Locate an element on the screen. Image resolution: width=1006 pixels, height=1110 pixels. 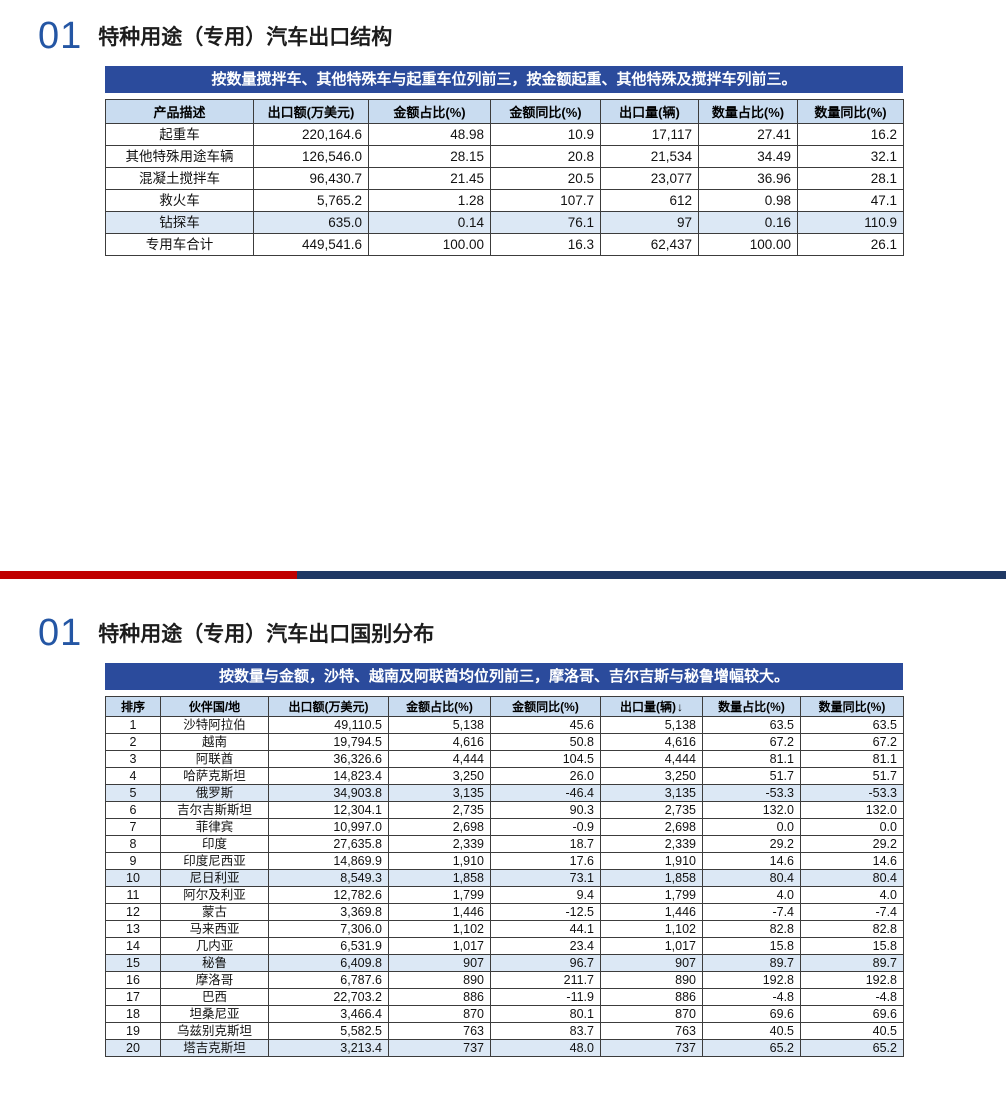
table-cell: 104.5 is located at coordinates (545, 759).